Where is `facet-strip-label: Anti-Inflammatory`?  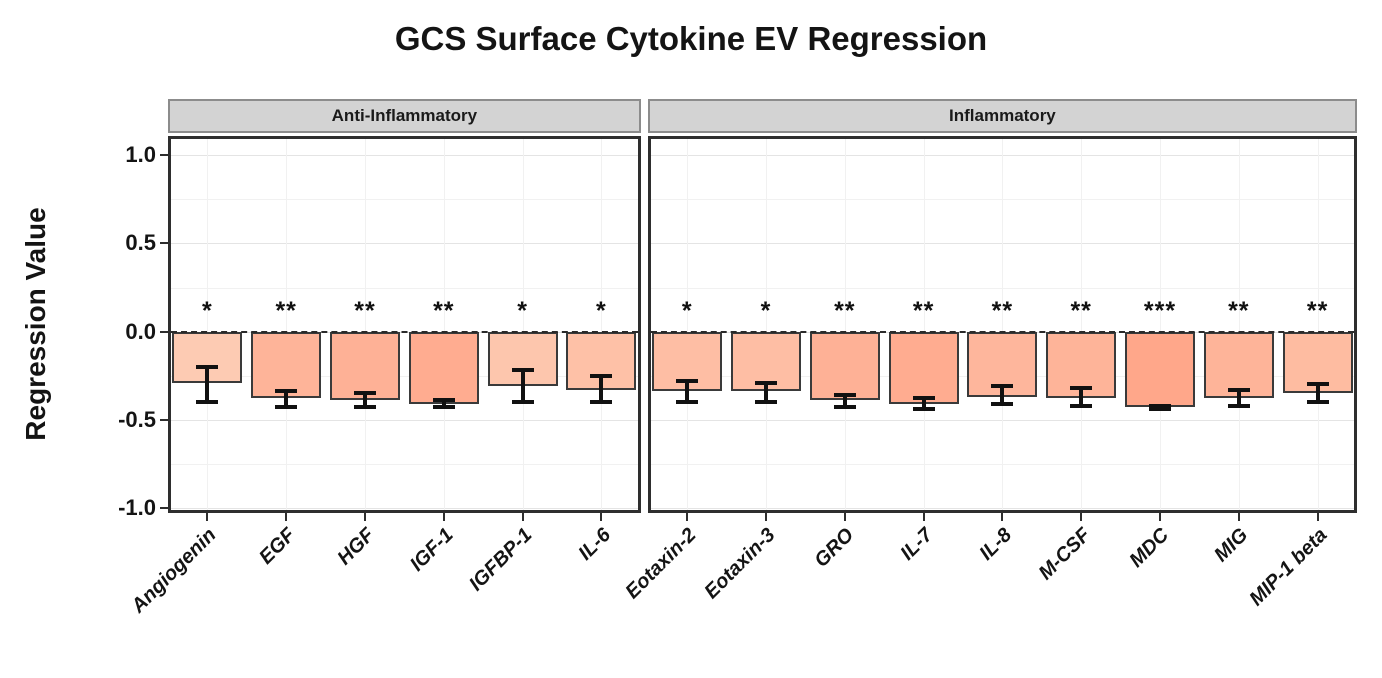 facet-strip-label: Anti-Inflammatory is located at coordinates (404, 115).